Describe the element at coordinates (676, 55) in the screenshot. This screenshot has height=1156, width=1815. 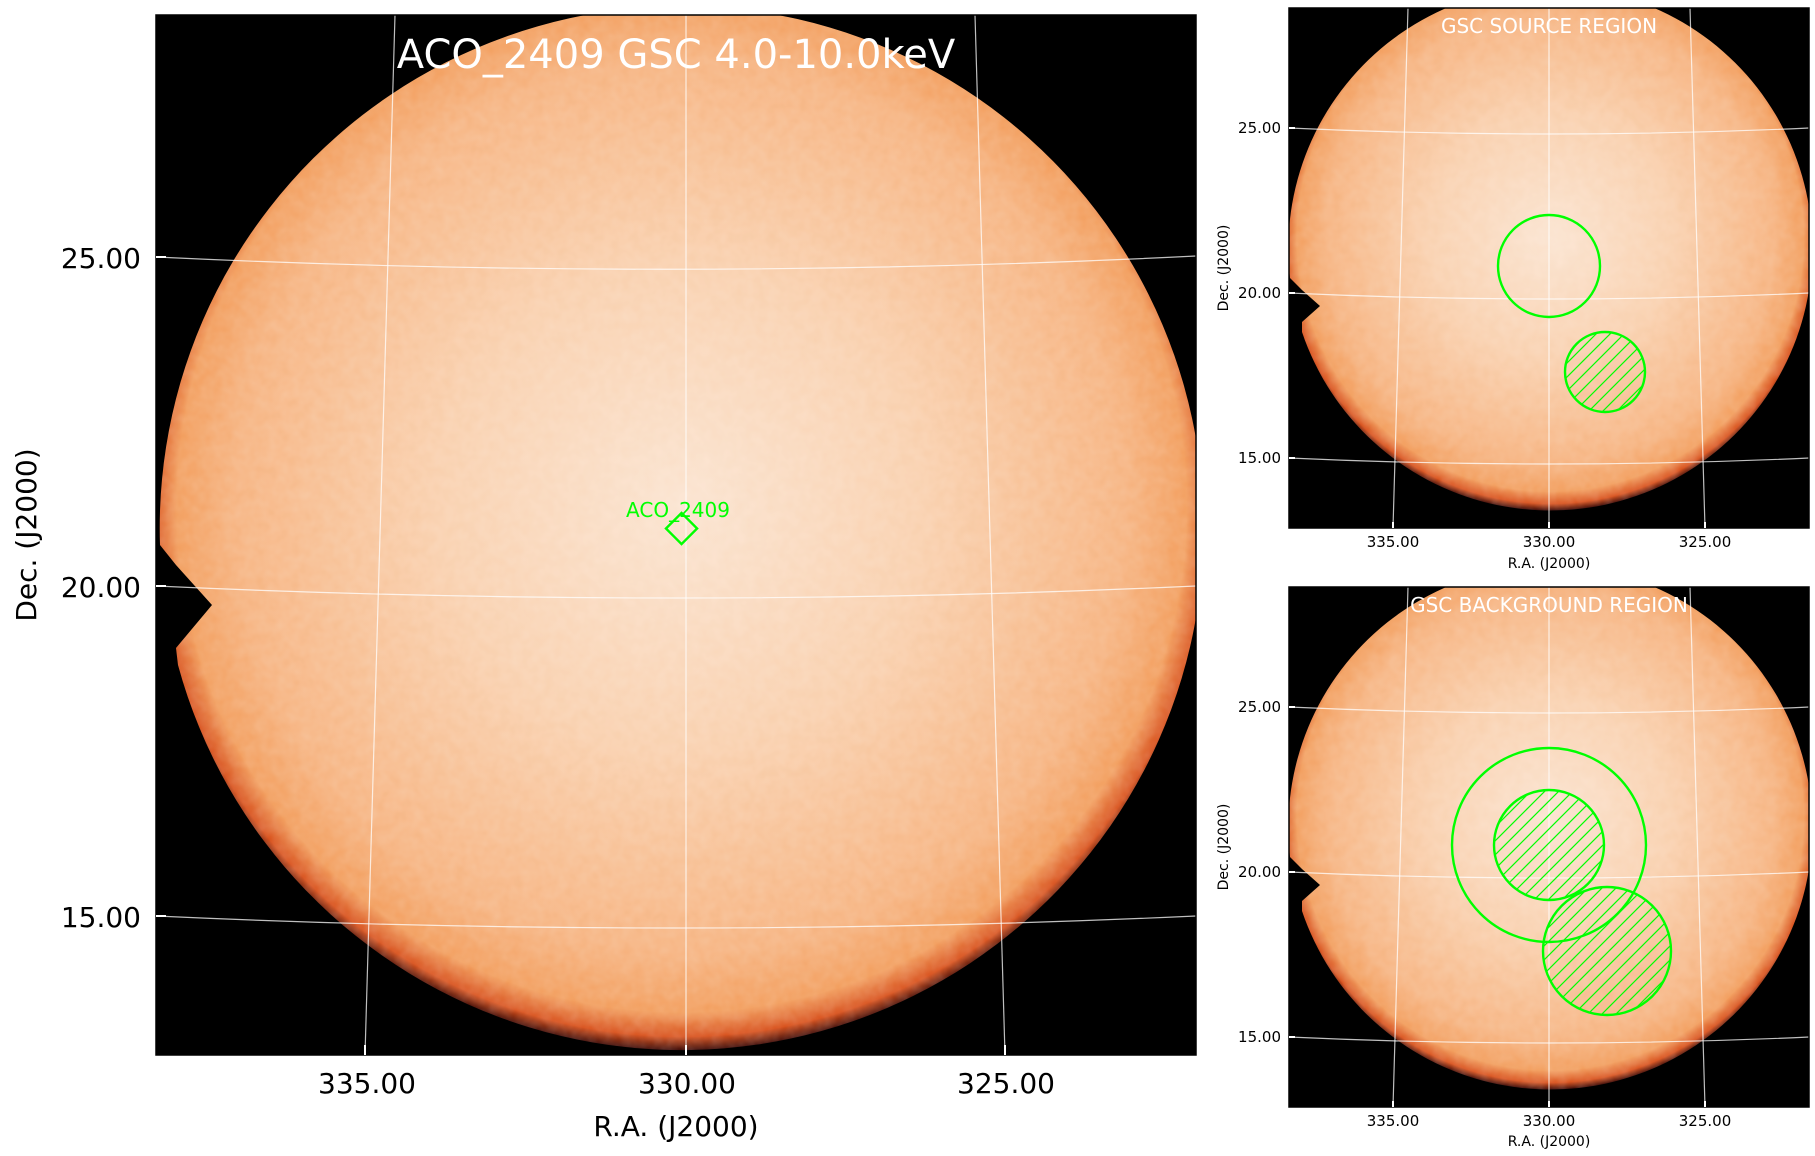
I see `main-title: ACO_2409 GSC 4.0-10.0keV` at that location.